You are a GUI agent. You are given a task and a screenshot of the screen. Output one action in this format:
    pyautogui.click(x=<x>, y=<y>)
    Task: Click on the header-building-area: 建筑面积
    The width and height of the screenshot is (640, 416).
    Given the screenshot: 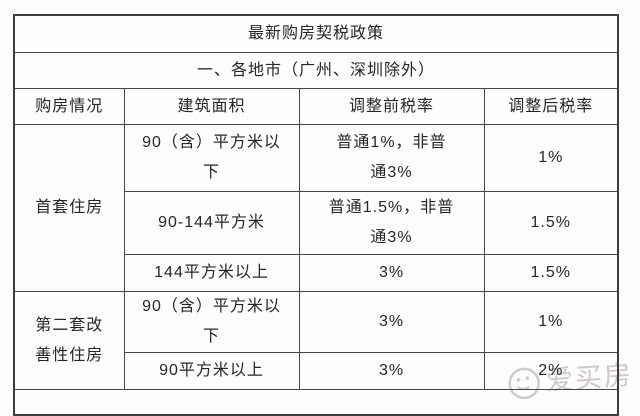 What is the action you would take?
    pyautogui.click(x=211, y=106)
    